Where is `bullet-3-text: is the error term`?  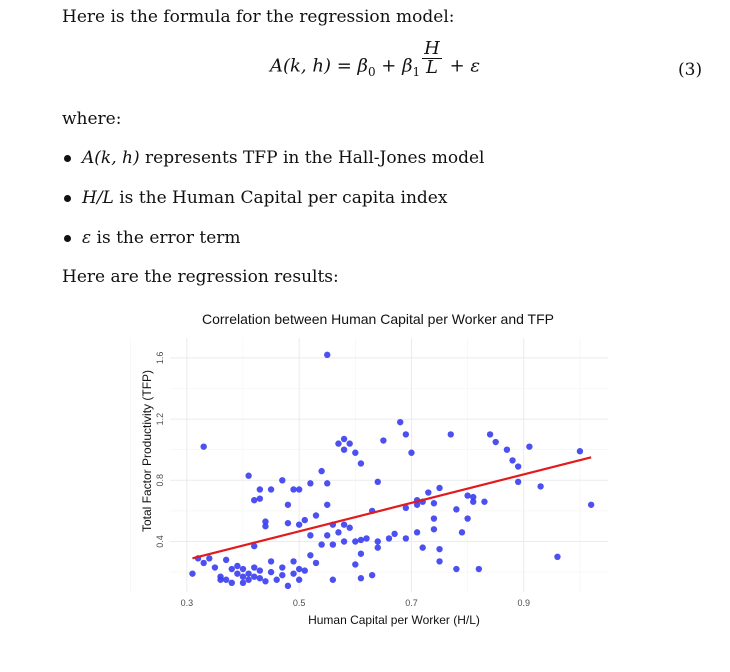
bullet-3-text: is the error term is located at coordinates (166, 238).